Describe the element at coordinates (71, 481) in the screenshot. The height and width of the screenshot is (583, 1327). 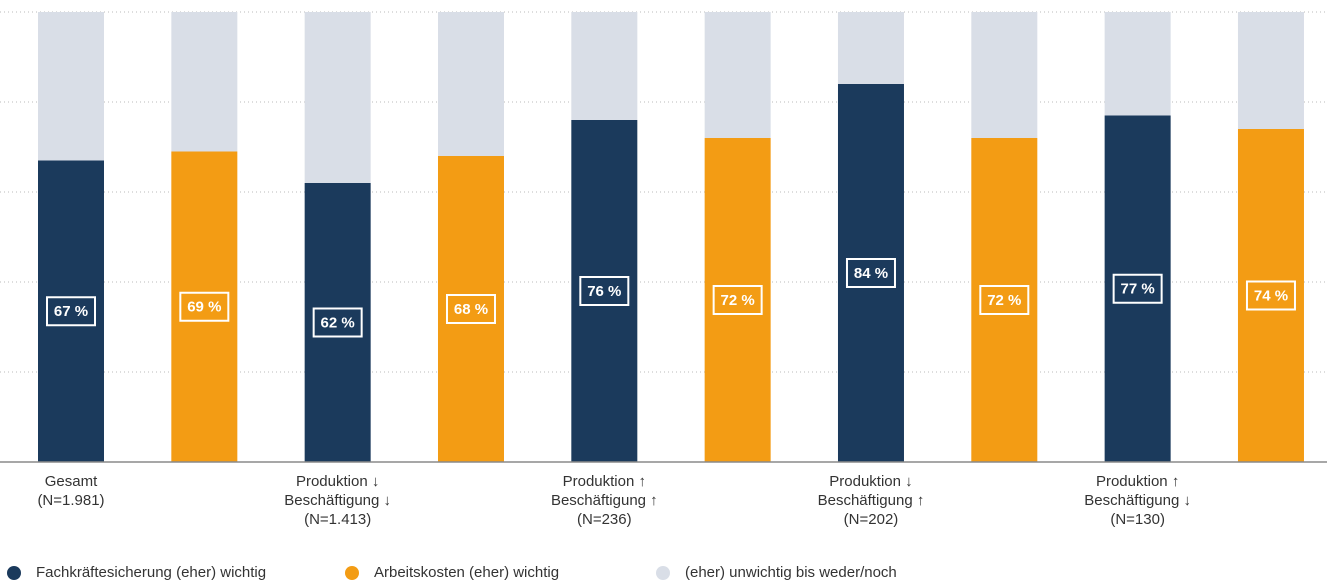
I see `x-tick-label: Gesamt` at that location.